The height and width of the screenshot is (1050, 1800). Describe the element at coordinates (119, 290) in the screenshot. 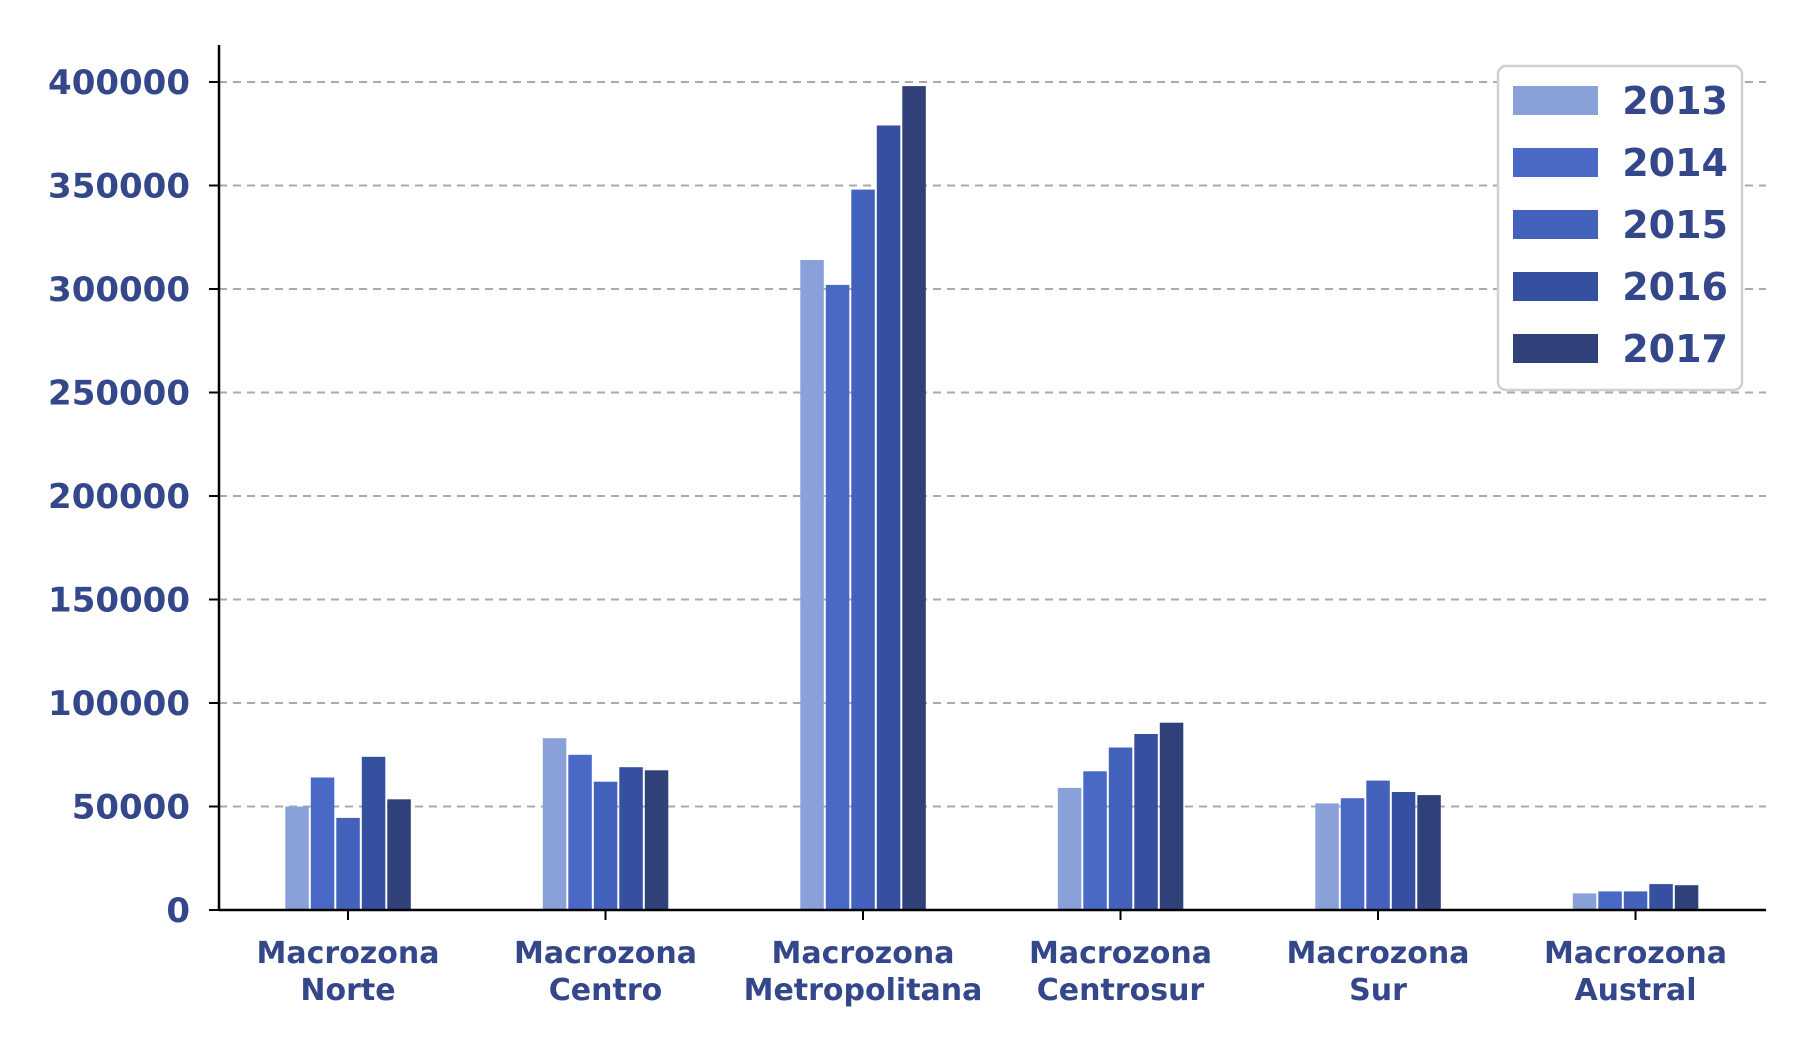

I see `y-tick-label: 300000` at that location.